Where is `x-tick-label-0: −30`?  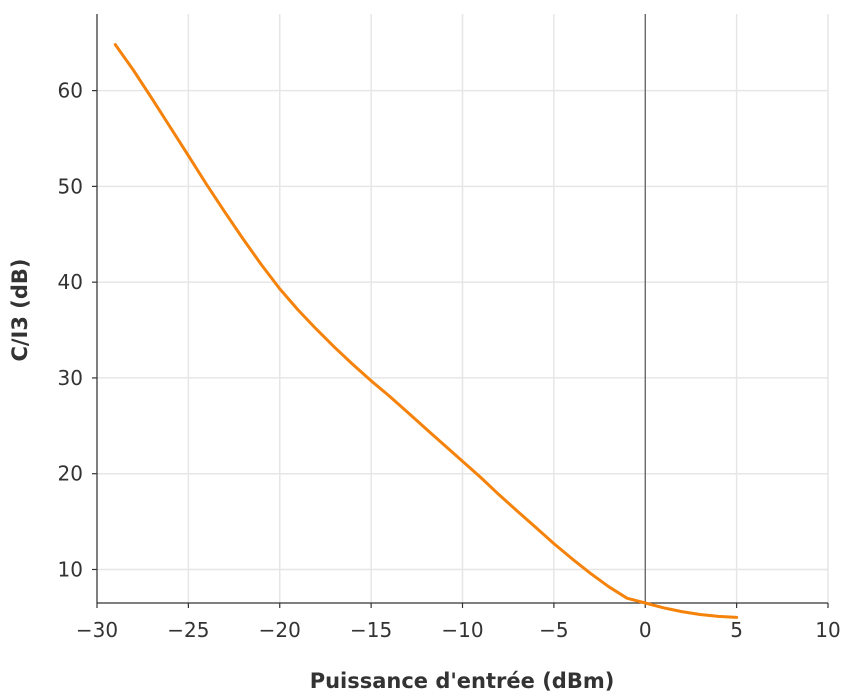 x-tick-label-0: −30 is located at coordinates (97, 630).